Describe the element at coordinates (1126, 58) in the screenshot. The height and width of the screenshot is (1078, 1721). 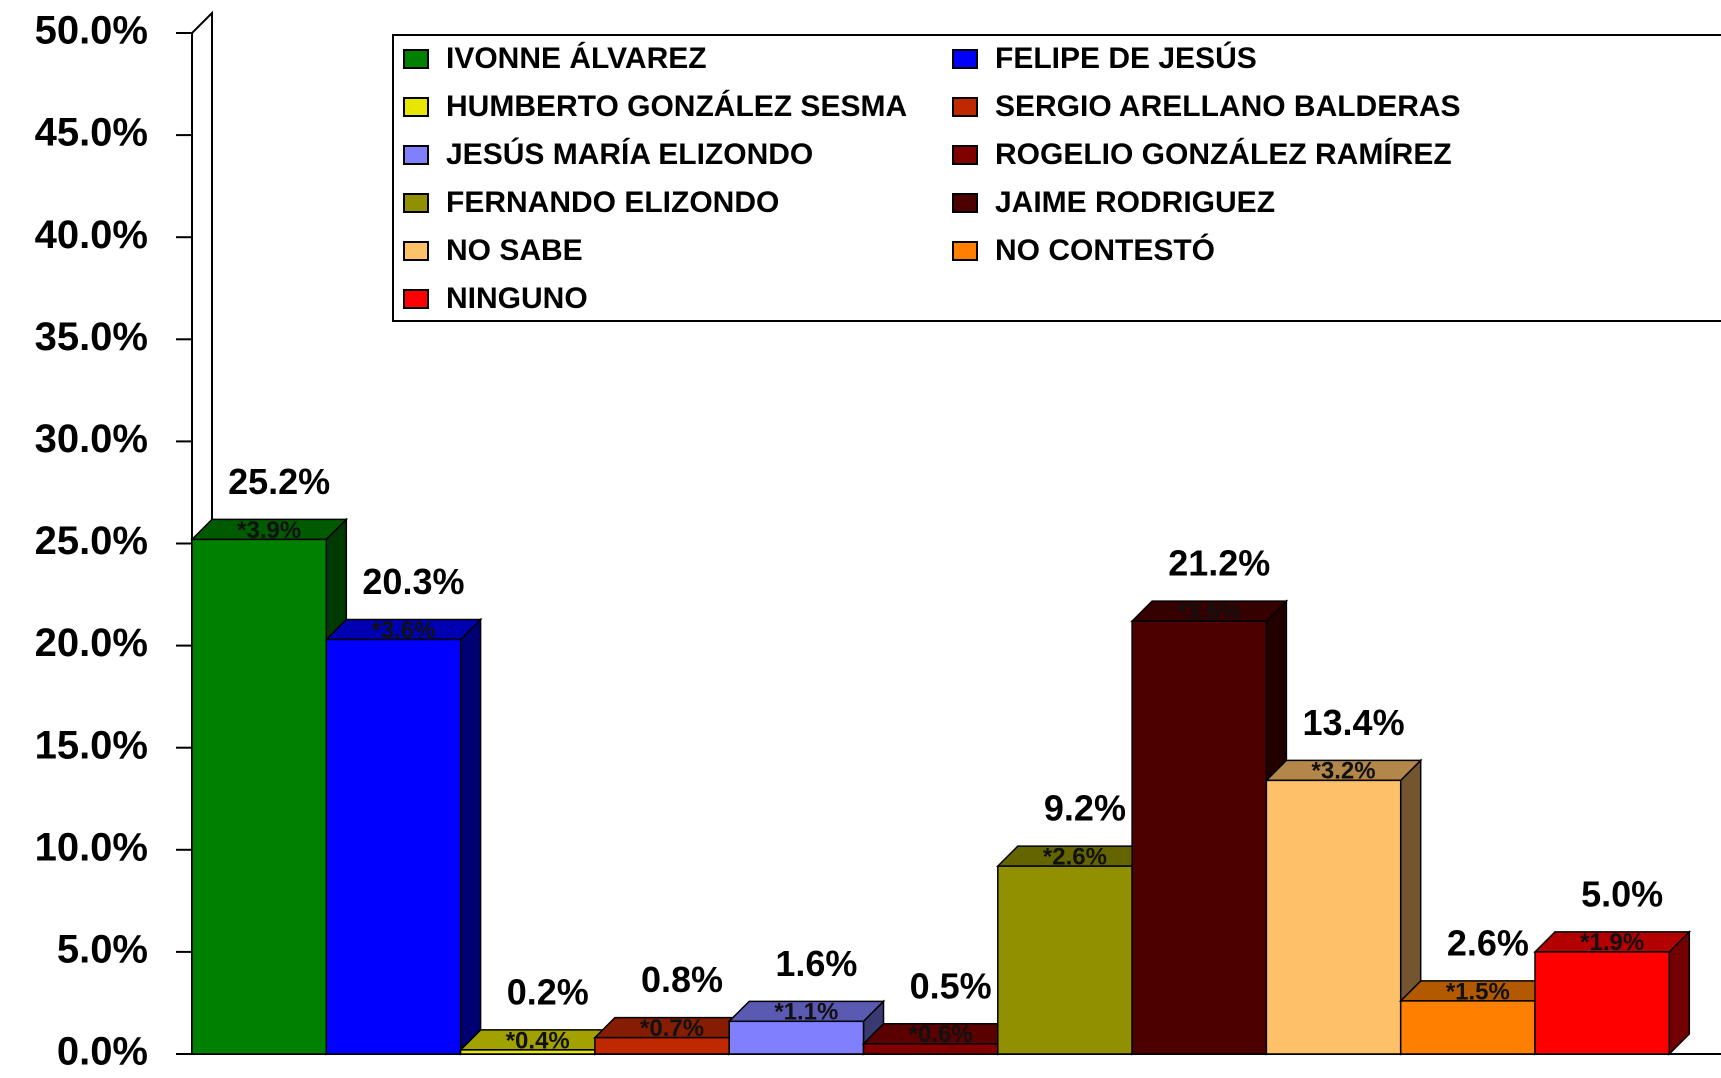
I see `legend-label: FELIPE DE JESÚS` at that location.